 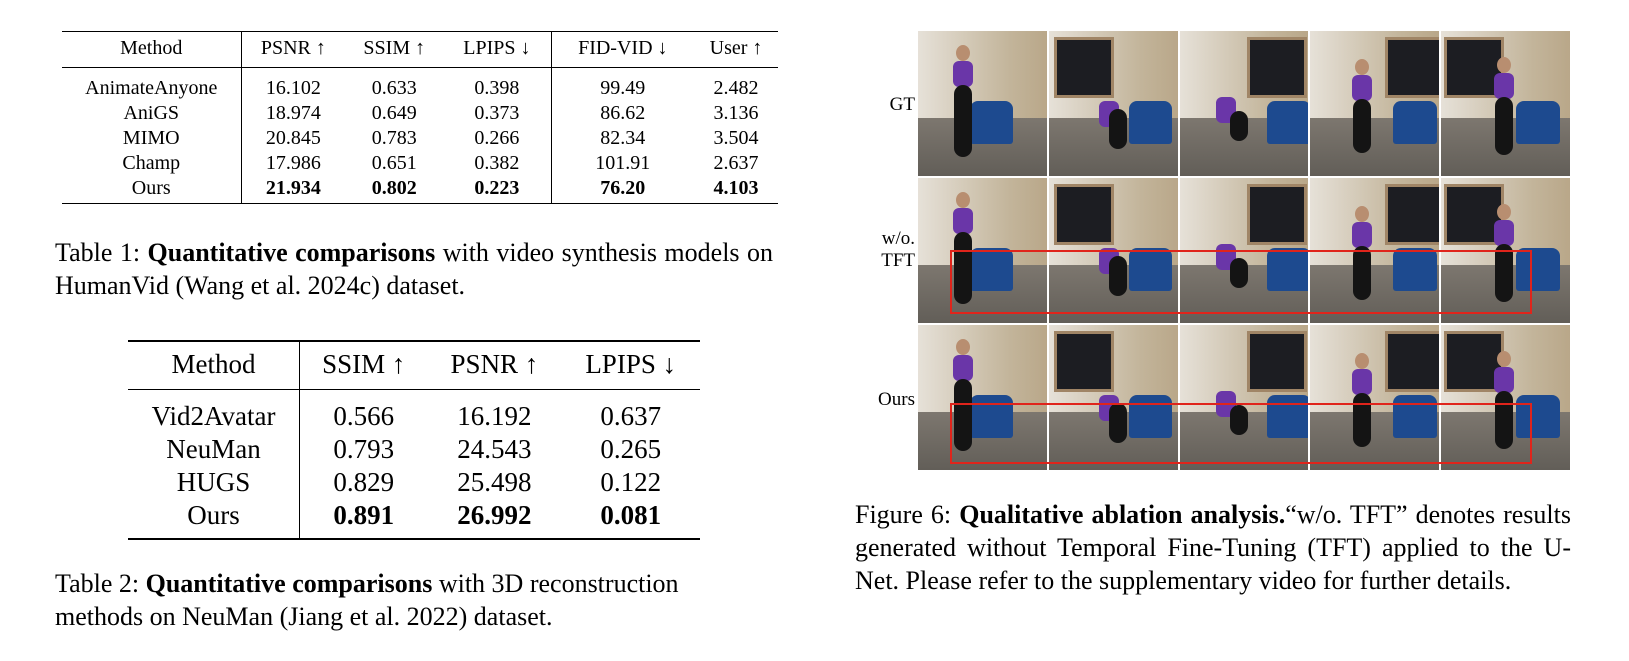 What do you see at coordinates (394, 163) in the screenshot?
I see `cell: 0.651` at bounding box center [394, 163].